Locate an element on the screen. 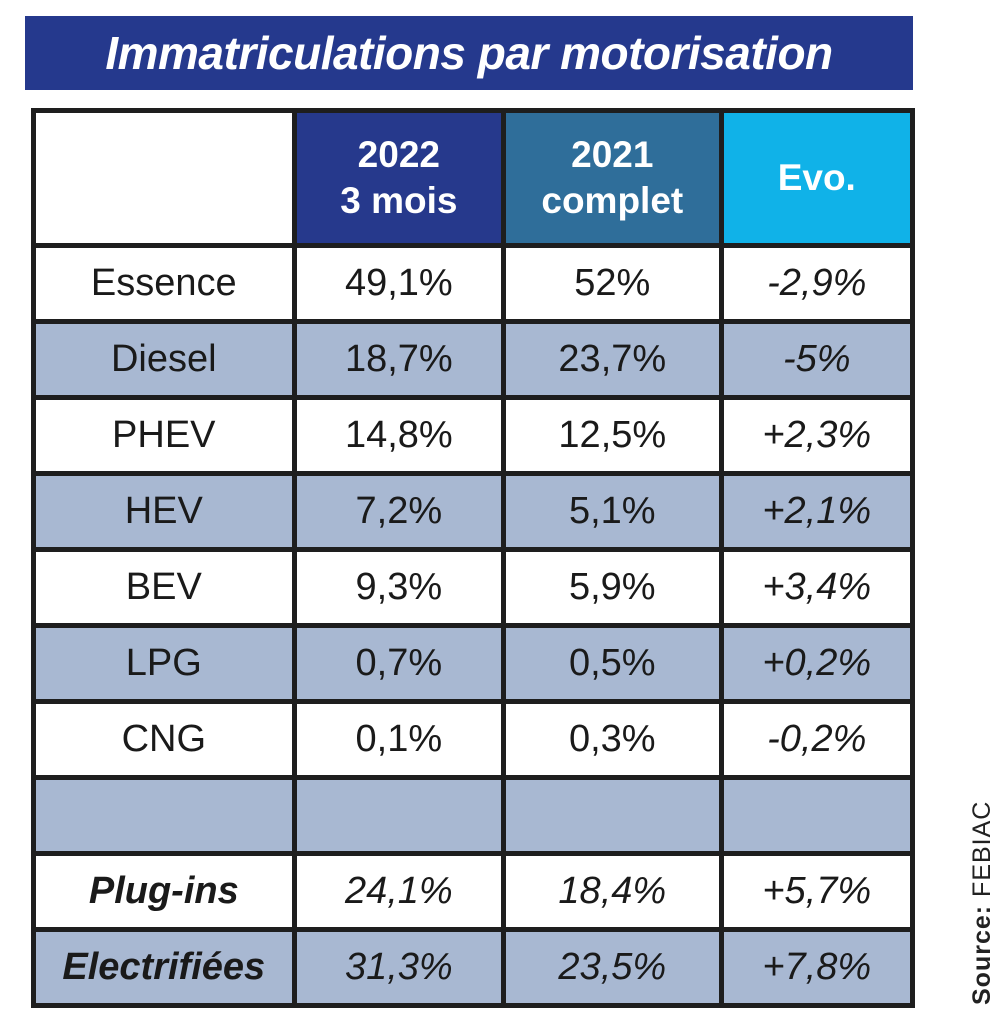 Image resolution: width=1000 pixels, height=1029 pixels. value-2021: 23,5% is located at coordinates (612, 967).